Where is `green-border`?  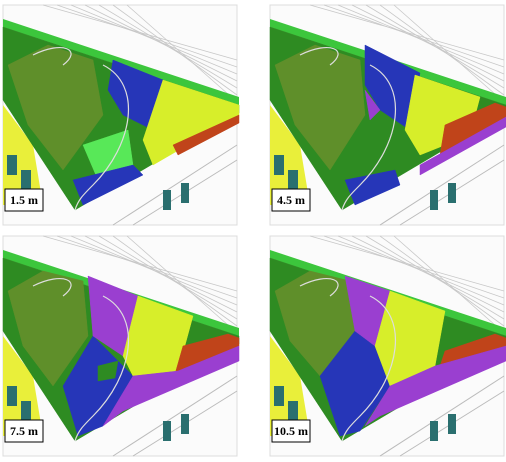
green-border is located at coordinates (121, 62).